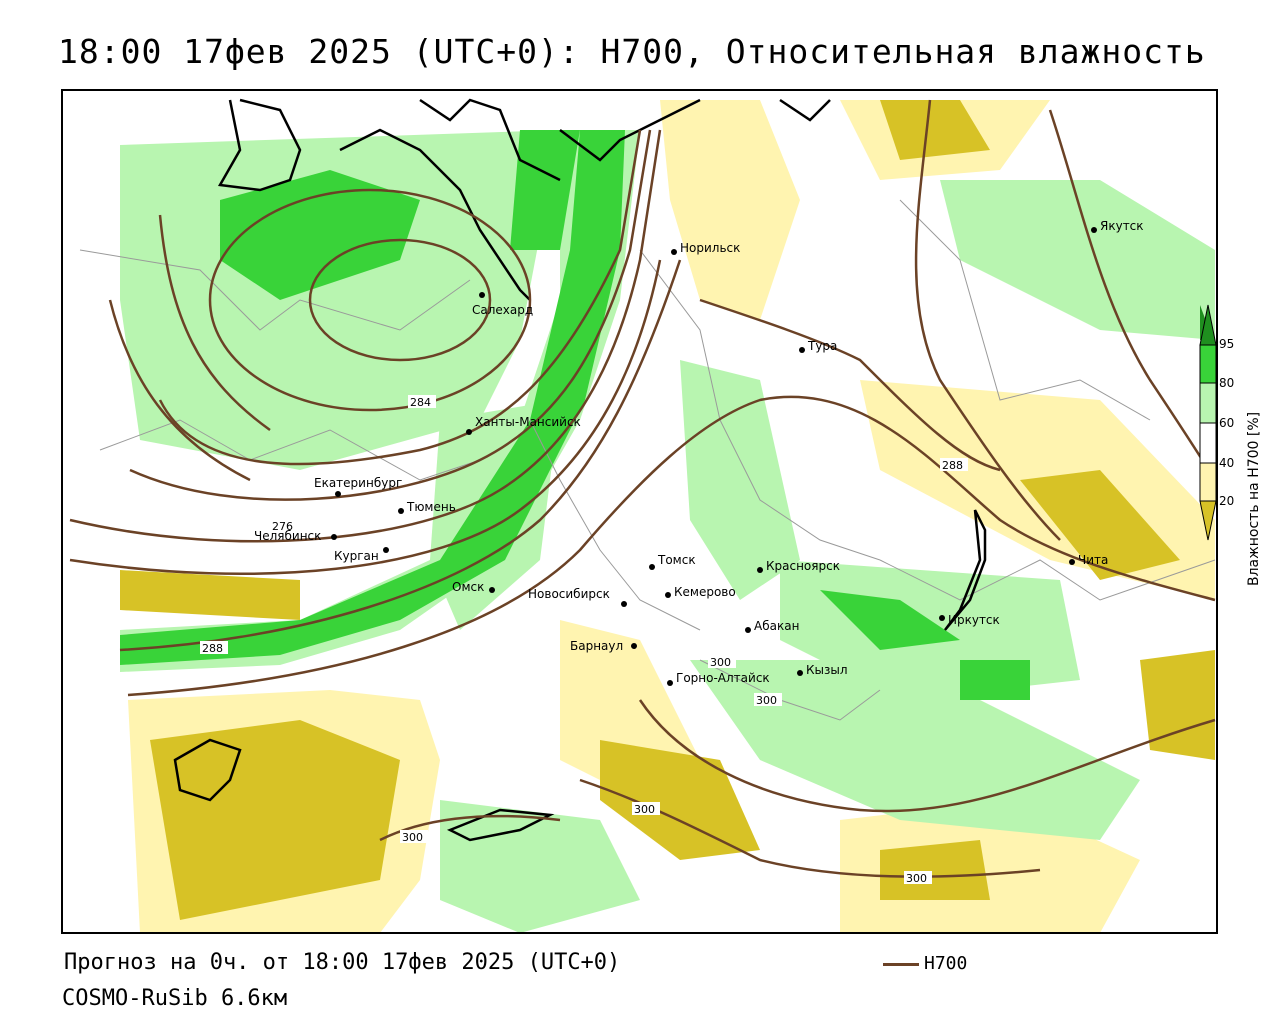 The width and height of the screenshot is (1280, 1024). I want to click on city-kyzyl: Кызыл, so click(827, 670).